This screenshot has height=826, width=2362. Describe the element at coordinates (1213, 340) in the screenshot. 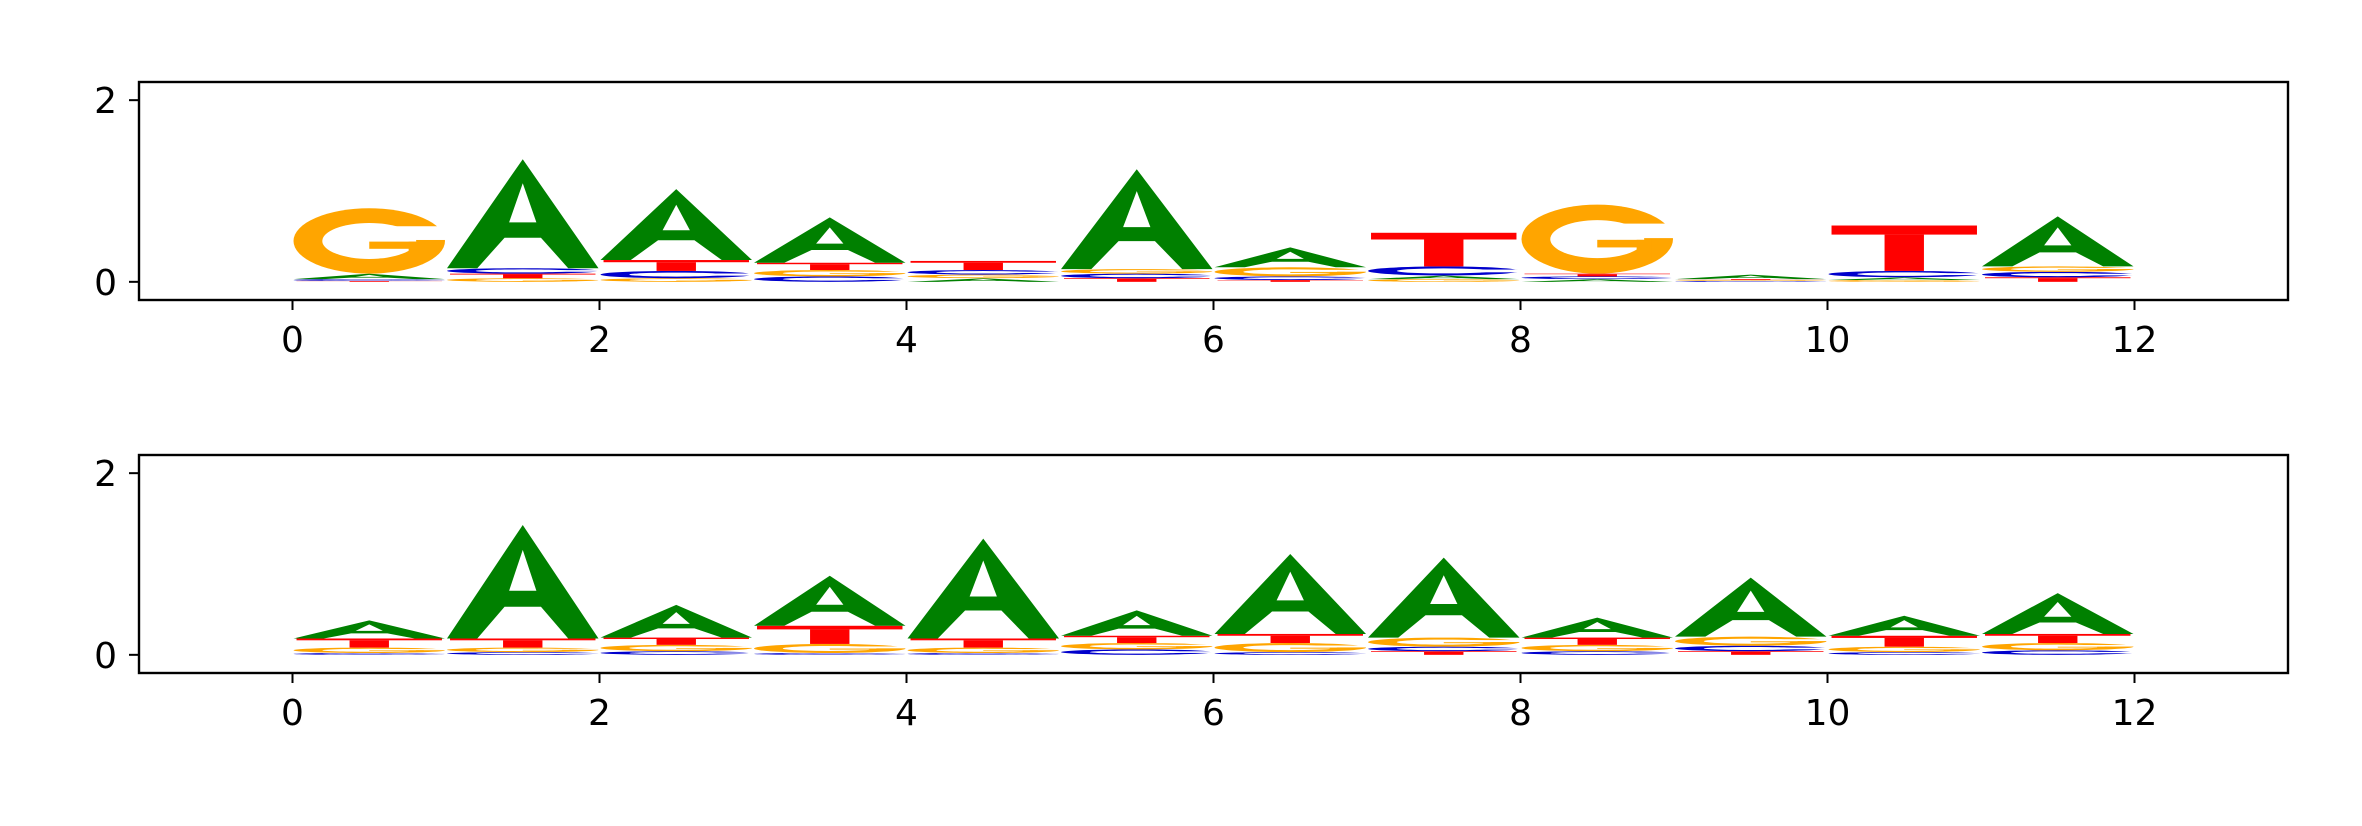

I see `x-tick-label: 6` at that location.